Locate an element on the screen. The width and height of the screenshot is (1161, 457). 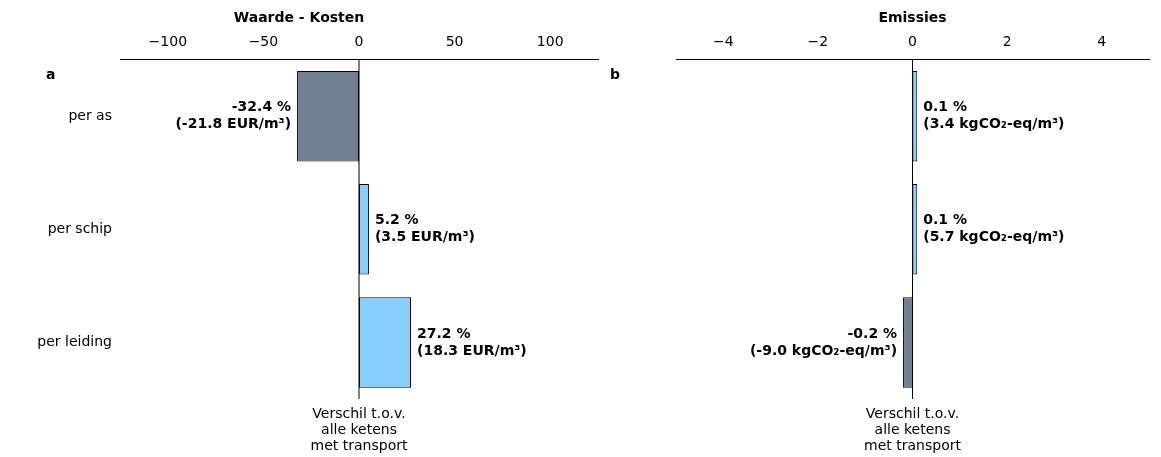
y-tick-label: per as is located at coordinates (90, 114).